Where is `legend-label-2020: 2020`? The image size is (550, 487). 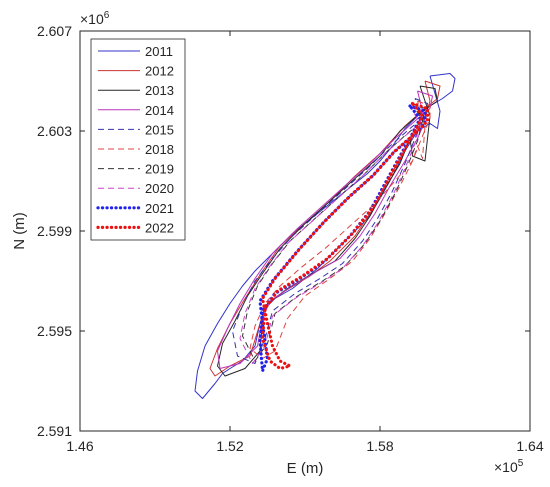
legend-label-2020: 2020 is located at coordinates (159, 188).